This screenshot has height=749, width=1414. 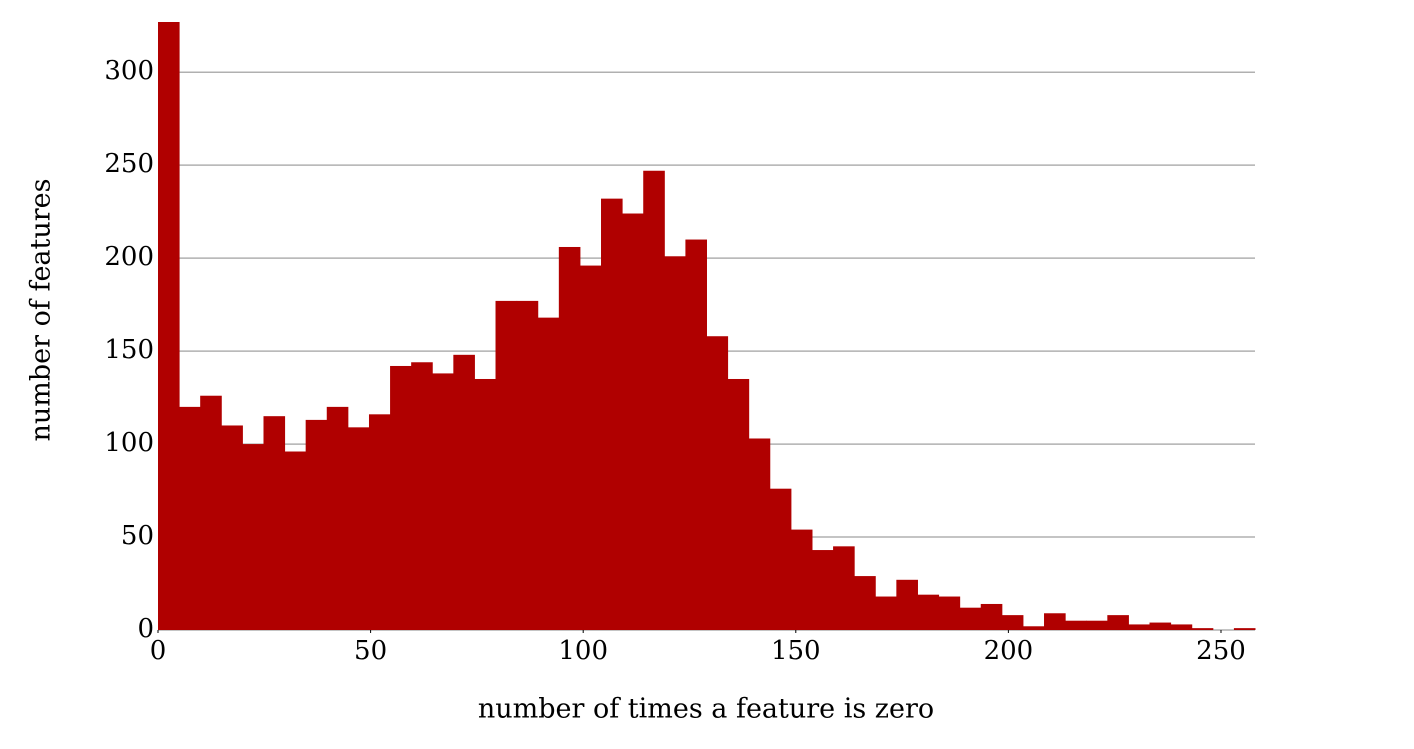 What do you see at coordinates (706, 709) in the screenshot?
I see `x-axis-label: number of times a feature is zero` at bounding box center [706, 709].